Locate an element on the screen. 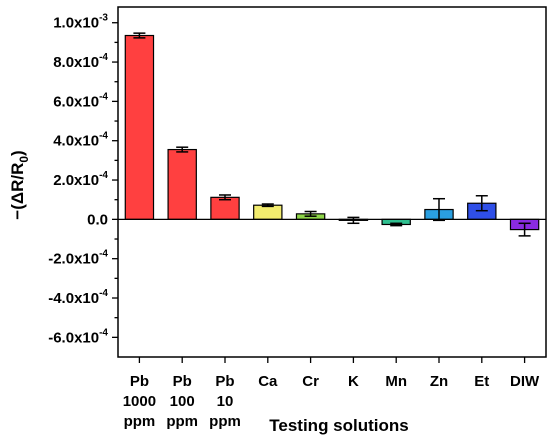  x-tick-label: K is located at coordinates (353, 381).